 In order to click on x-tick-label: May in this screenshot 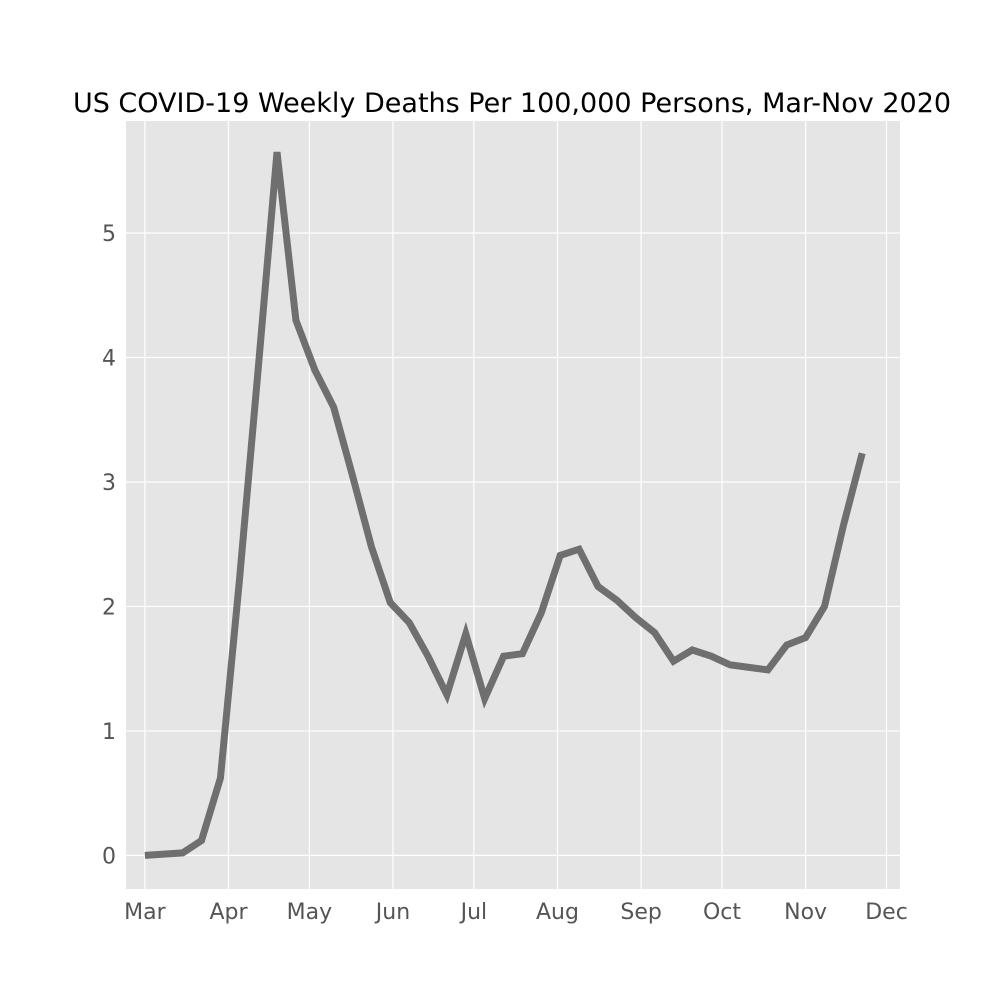, I will do `click(309, 912)`.